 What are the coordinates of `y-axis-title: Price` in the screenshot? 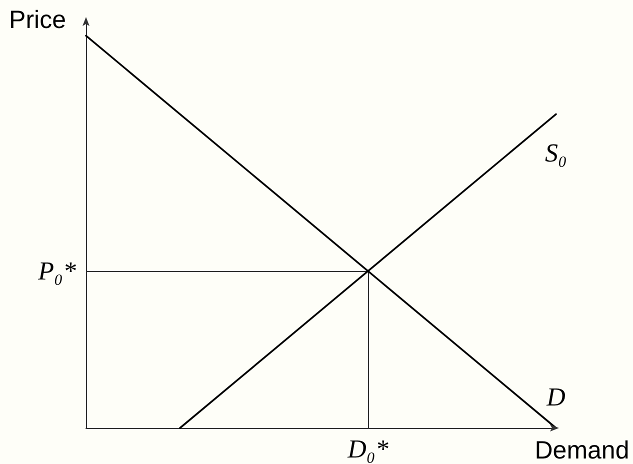 It's located at (37, 20).